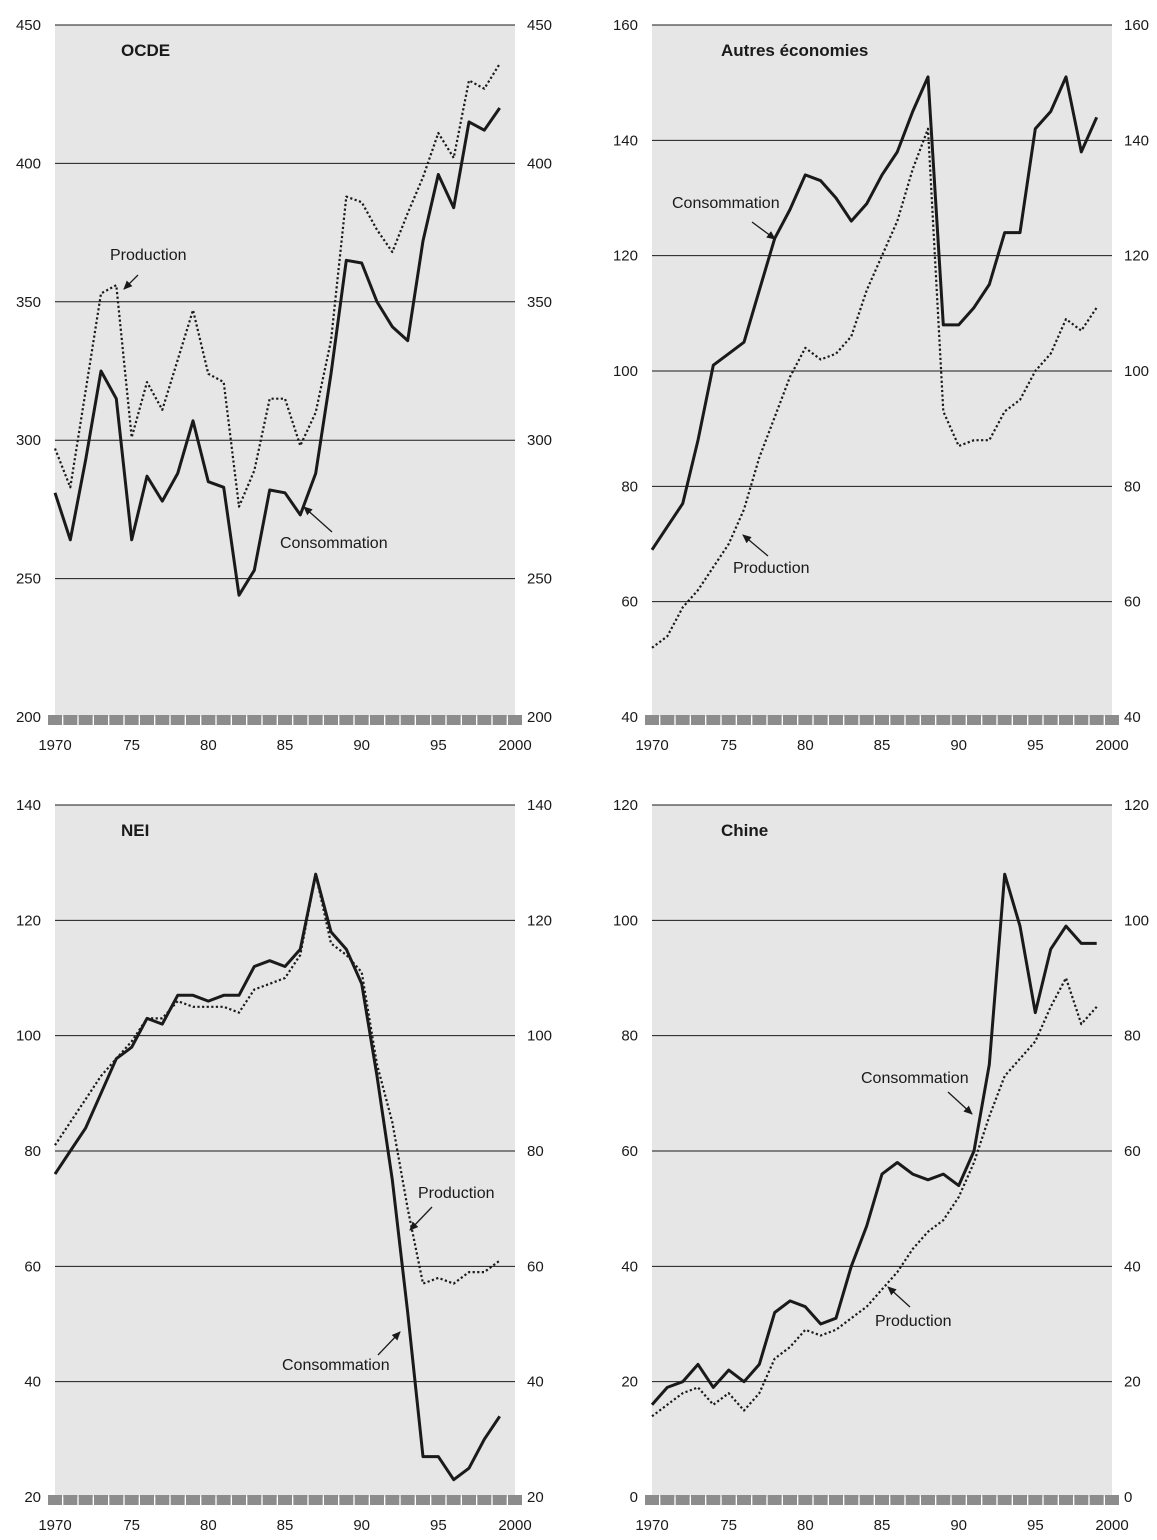  I want to click on x-tick-label: 1970, so click(651, 745).